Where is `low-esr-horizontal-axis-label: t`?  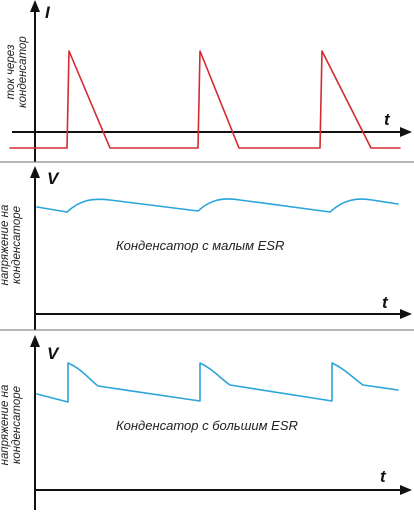
low-esr-horizontal-axis-label: t is located at coordinates (385, 302).